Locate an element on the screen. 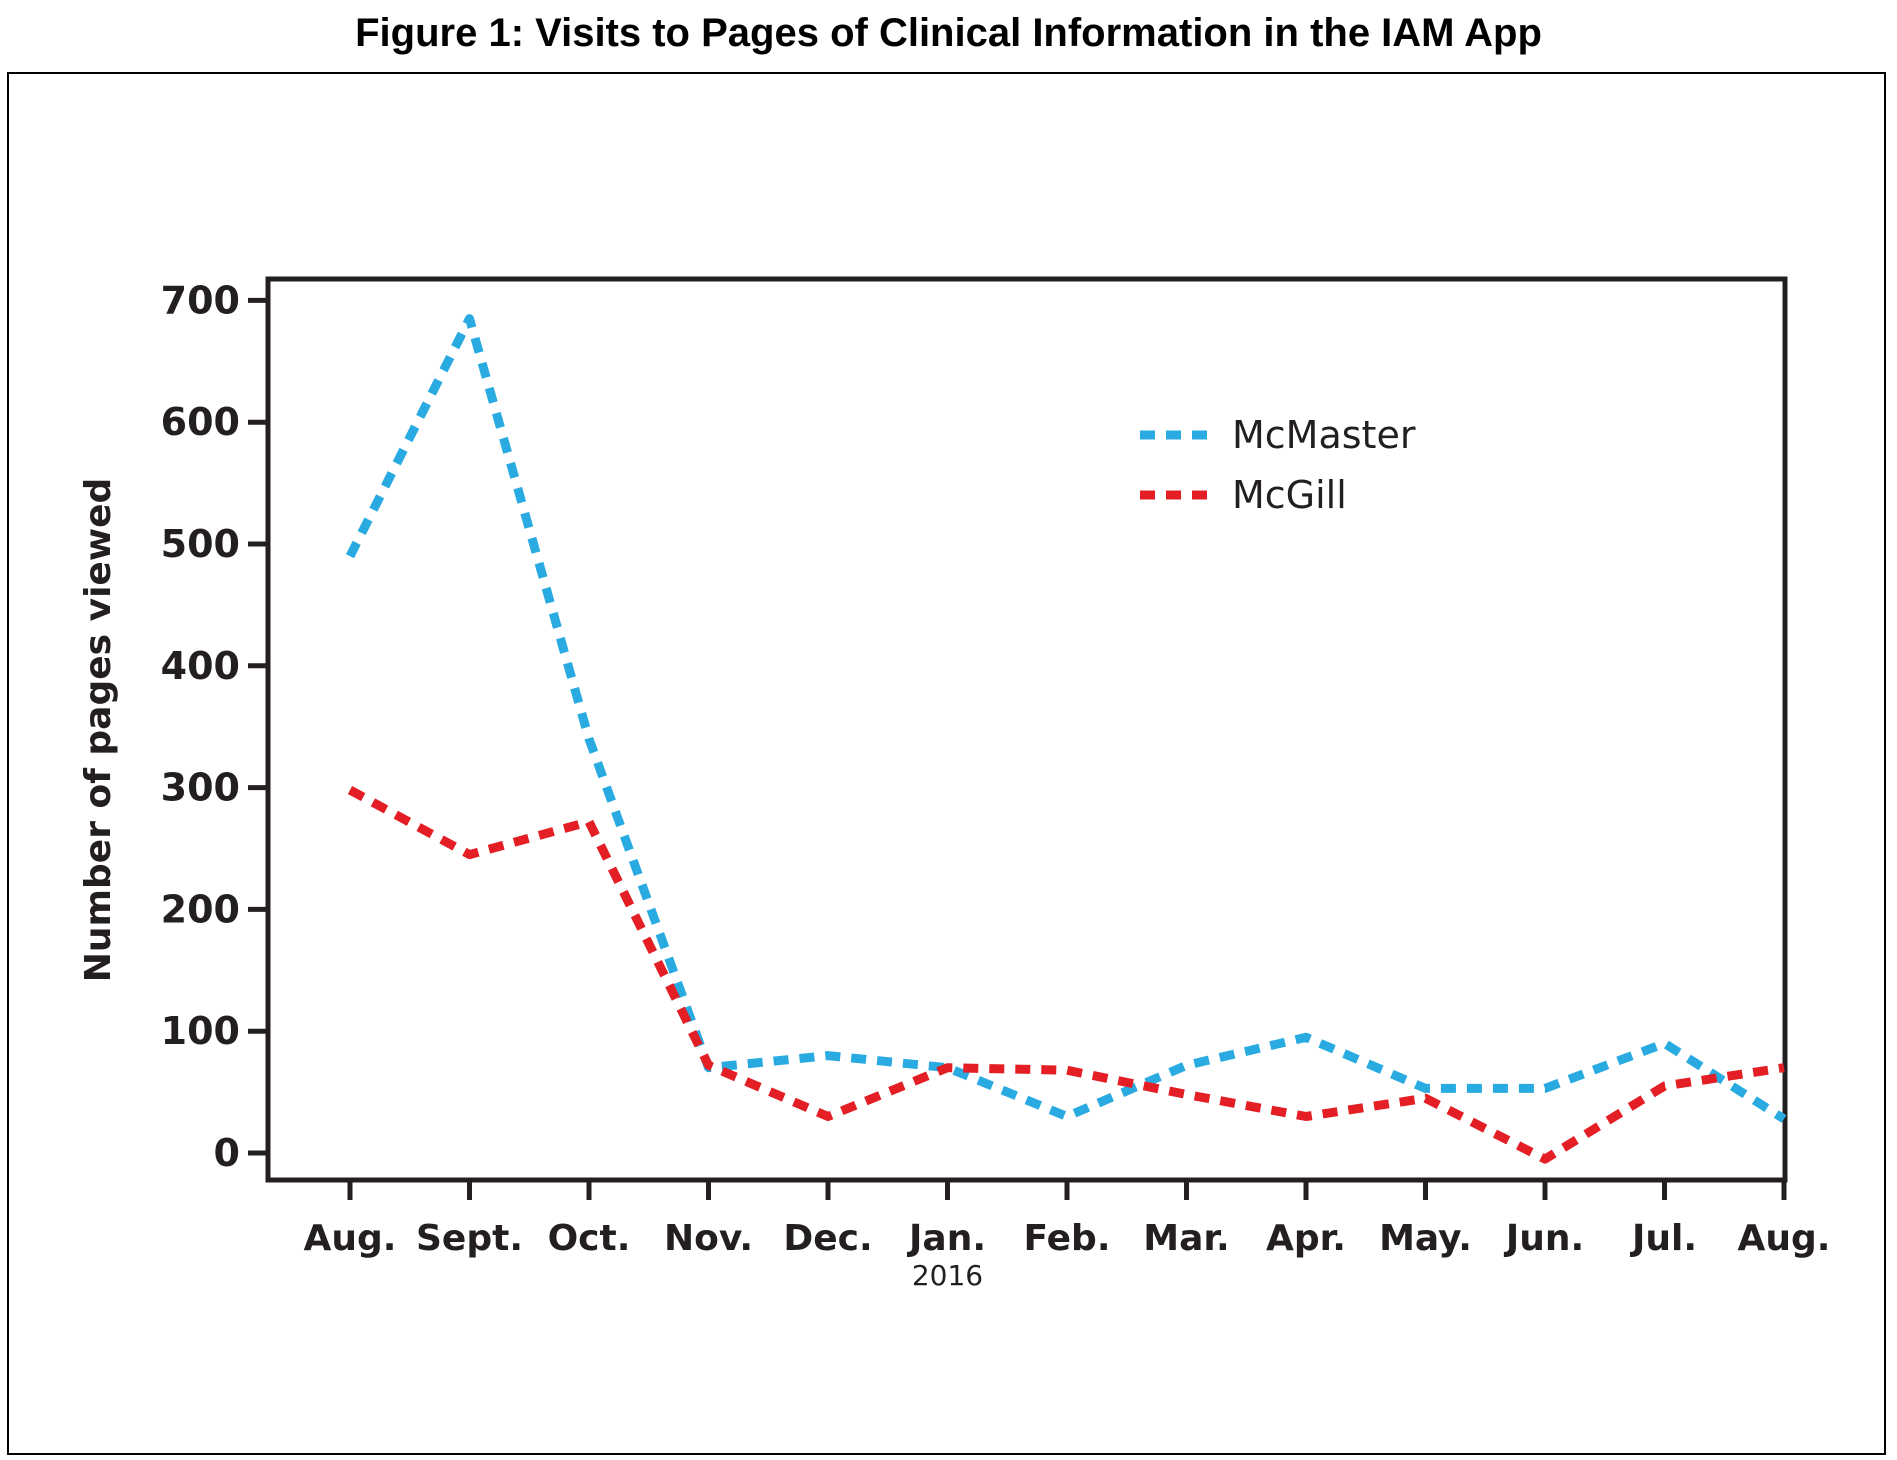 The height and width of the screenshot is (1460, 1897). y-axis: 0 100 200 300 400 500 600 700 is located at coordinates (214, 726).